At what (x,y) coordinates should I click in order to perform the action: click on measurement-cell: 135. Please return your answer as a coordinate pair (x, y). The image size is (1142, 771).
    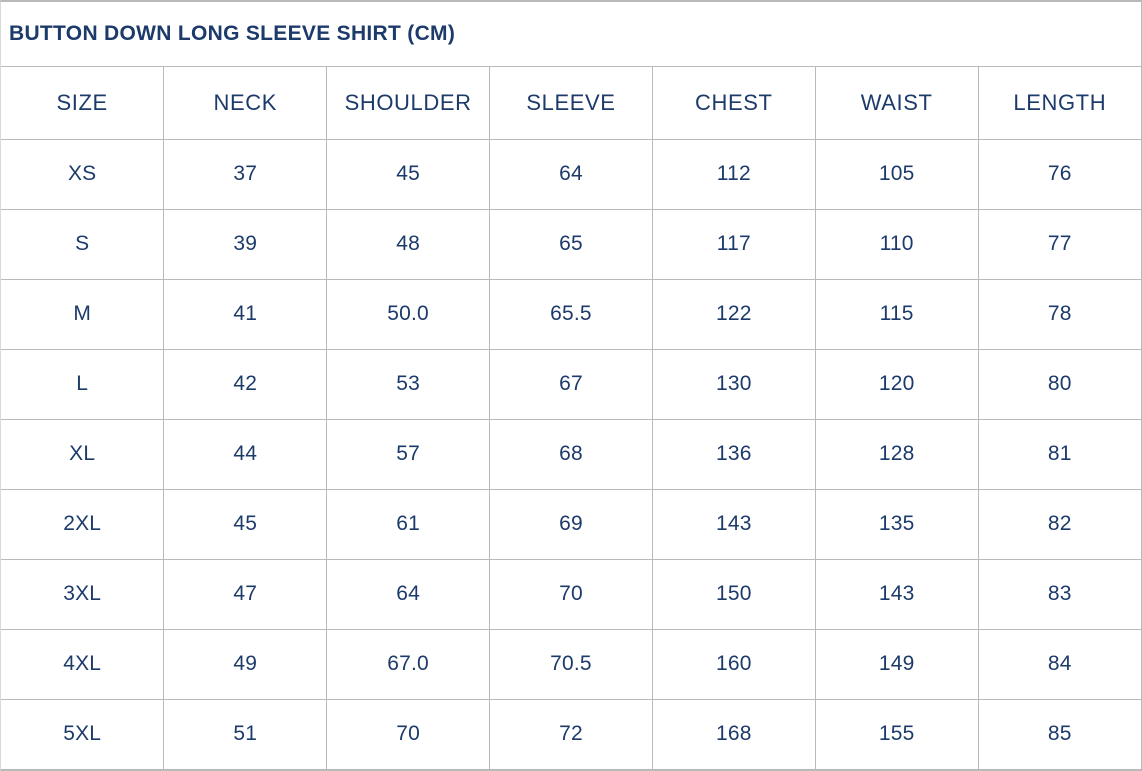
    Looking at the image, I should click on (896, 524).